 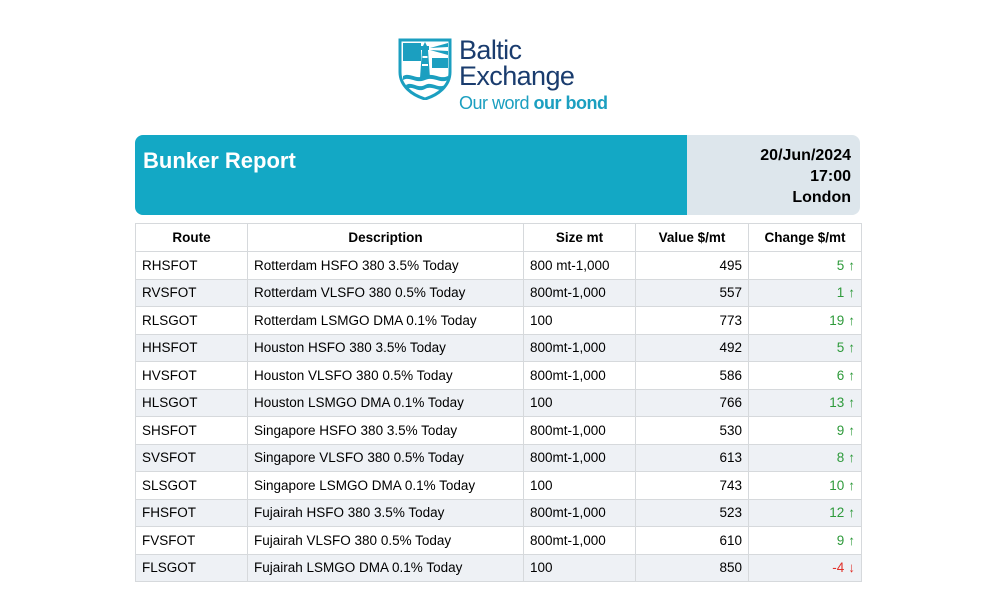 I want to click on report-title-area: Bunker Report, so click(x=411, y=175).